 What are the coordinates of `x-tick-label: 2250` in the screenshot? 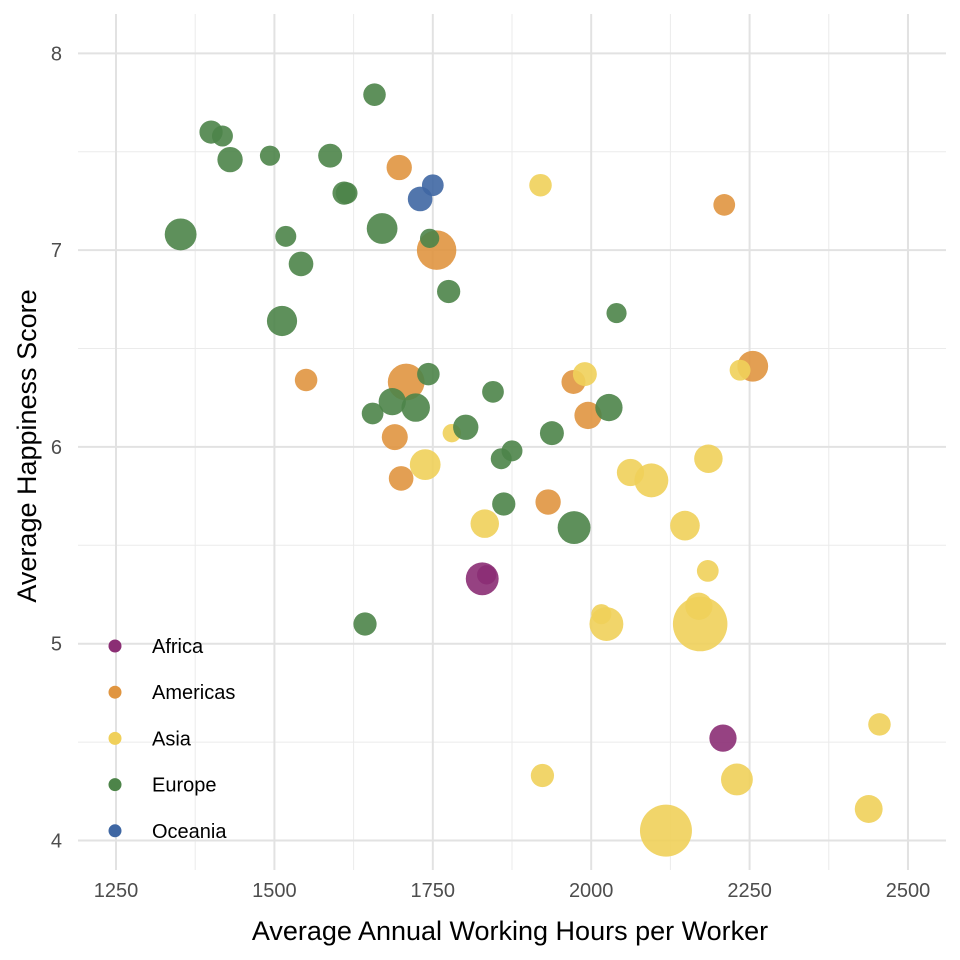 It's located at (749, 891).